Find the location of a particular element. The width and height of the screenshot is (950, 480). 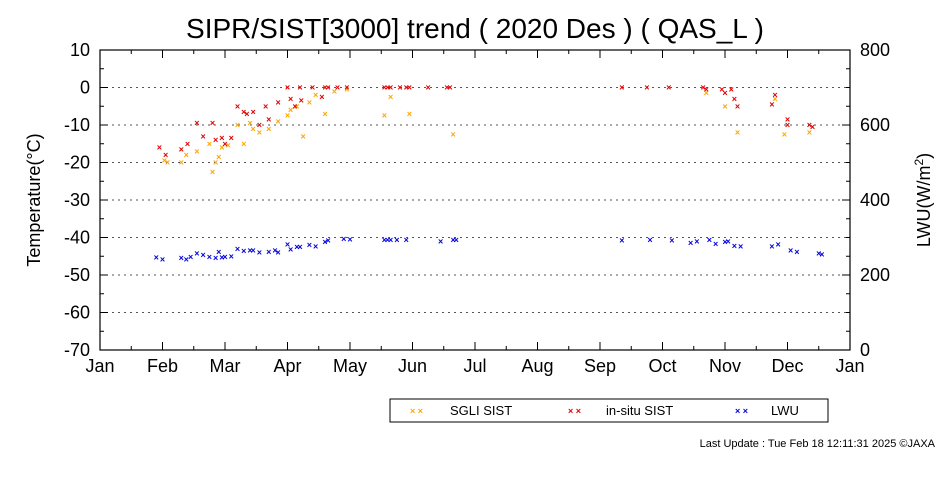

x-tick-label: Nov is located at coordinates (725, 366).